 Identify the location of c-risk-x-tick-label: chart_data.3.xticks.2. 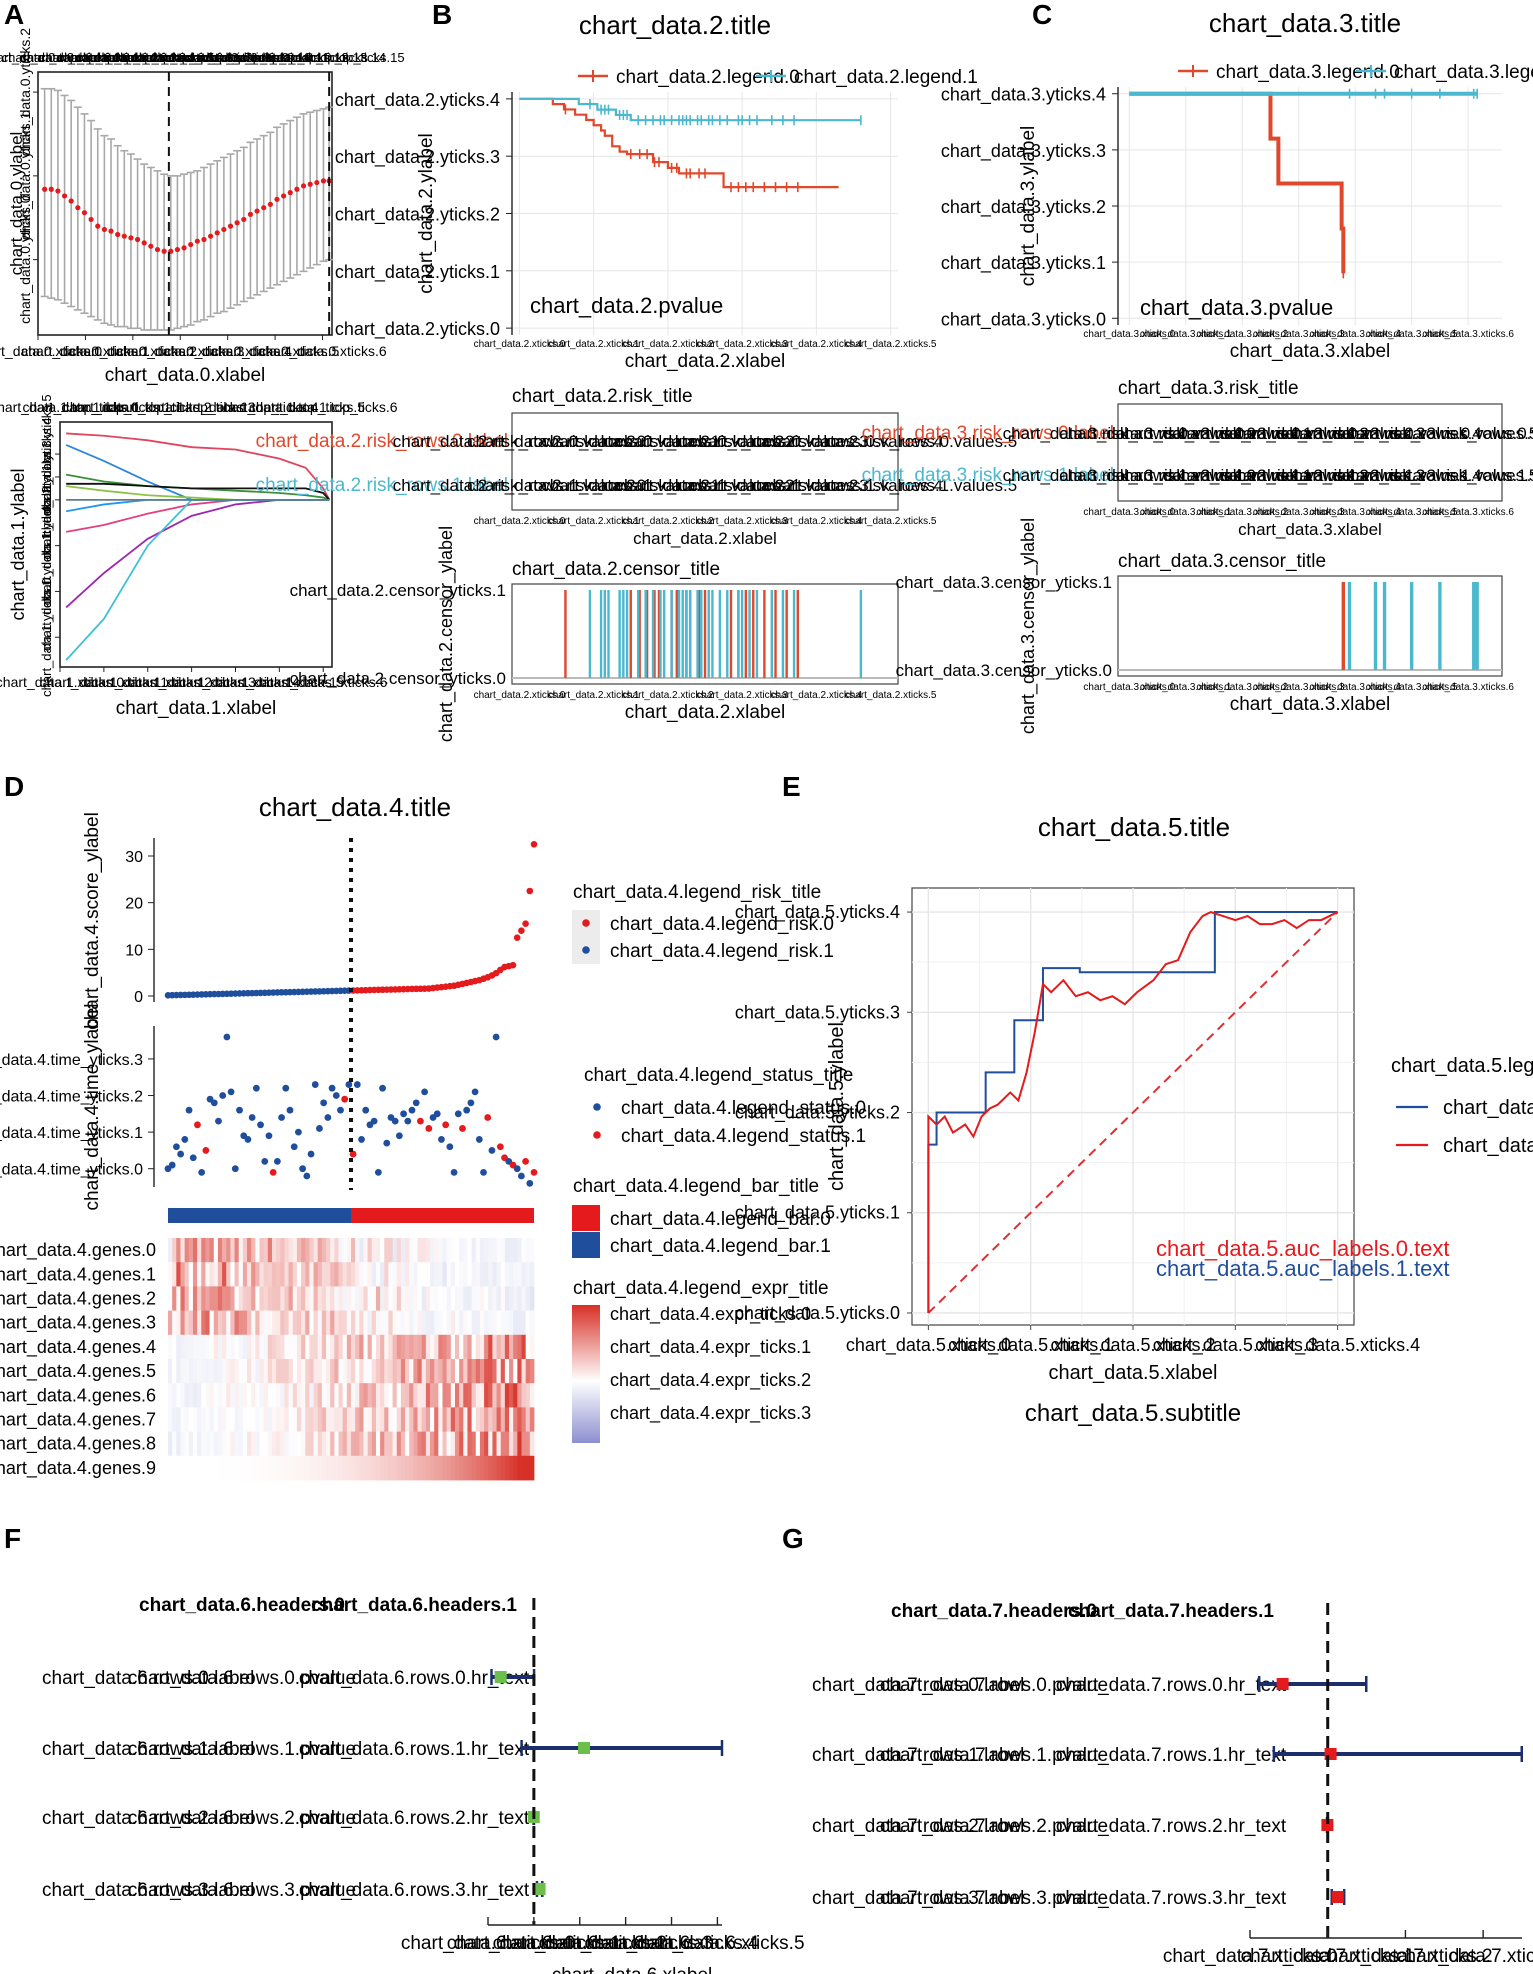
(1242, 512).